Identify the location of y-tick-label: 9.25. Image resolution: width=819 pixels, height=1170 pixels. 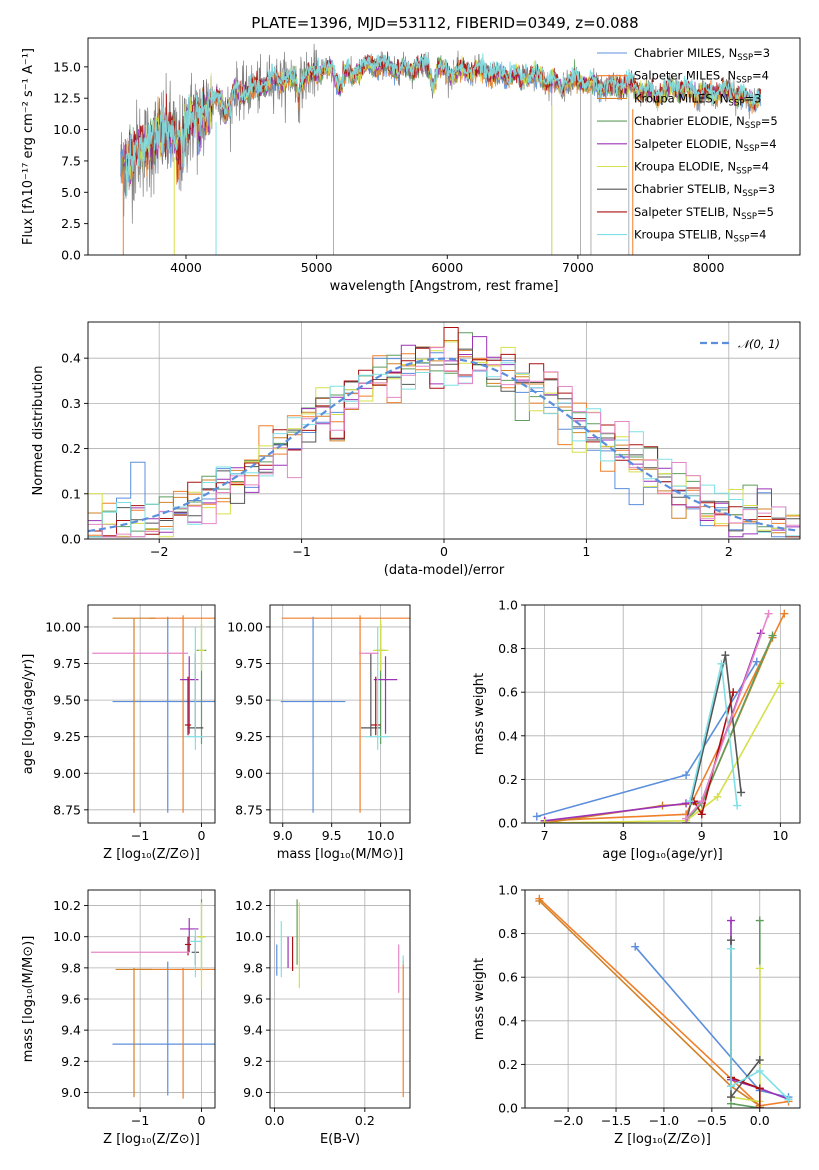
(67, 736).